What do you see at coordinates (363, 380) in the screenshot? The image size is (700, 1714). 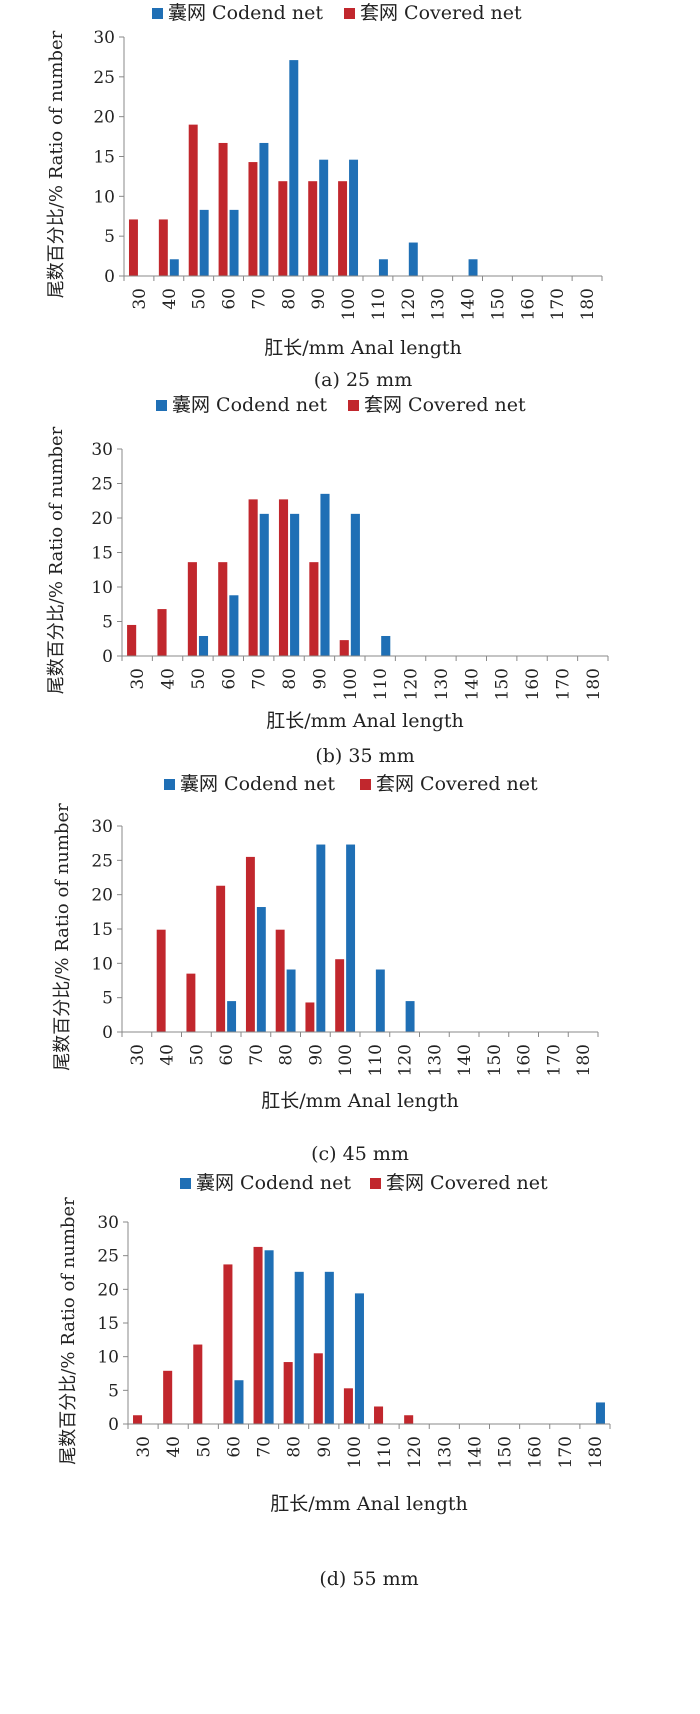 I see `panel-caption: (a) 25 mm` at bounding box center [363, 380].